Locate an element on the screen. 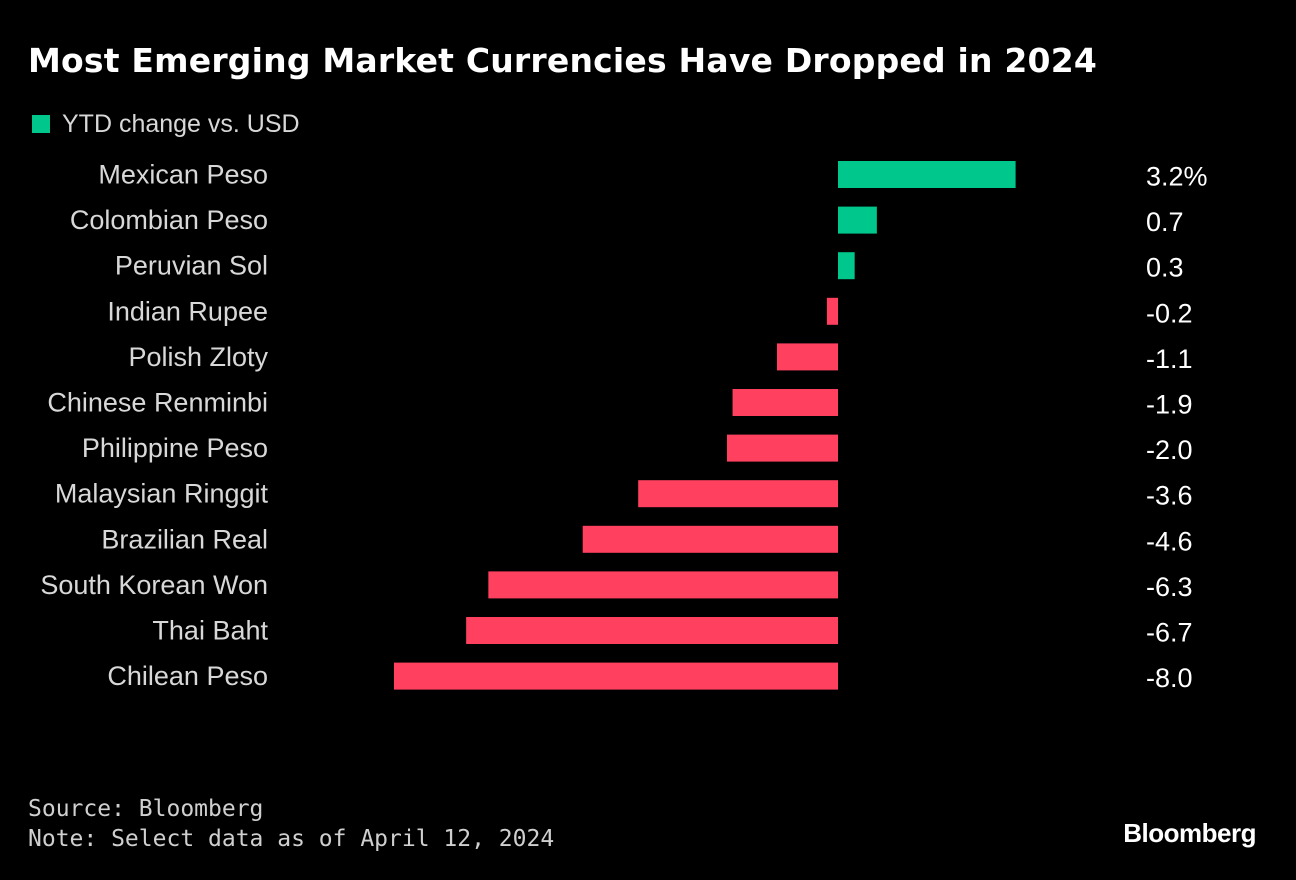 The height and width of the screenshot is (880, 1296). value-label: 0.7 is located at coordinates (1165, 222).